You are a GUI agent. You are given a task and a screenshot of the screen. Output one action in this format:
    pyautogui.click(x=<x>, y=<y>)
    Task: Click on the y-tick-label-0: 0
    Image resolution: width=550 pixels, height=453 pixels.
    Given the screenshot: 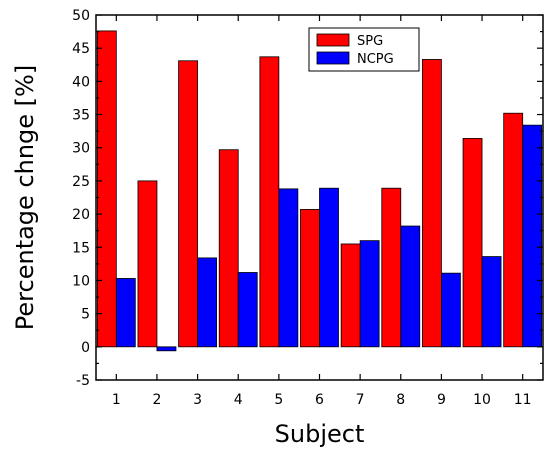 What is the action you would take?
    pyautogui.click(x=85, y=348)
    